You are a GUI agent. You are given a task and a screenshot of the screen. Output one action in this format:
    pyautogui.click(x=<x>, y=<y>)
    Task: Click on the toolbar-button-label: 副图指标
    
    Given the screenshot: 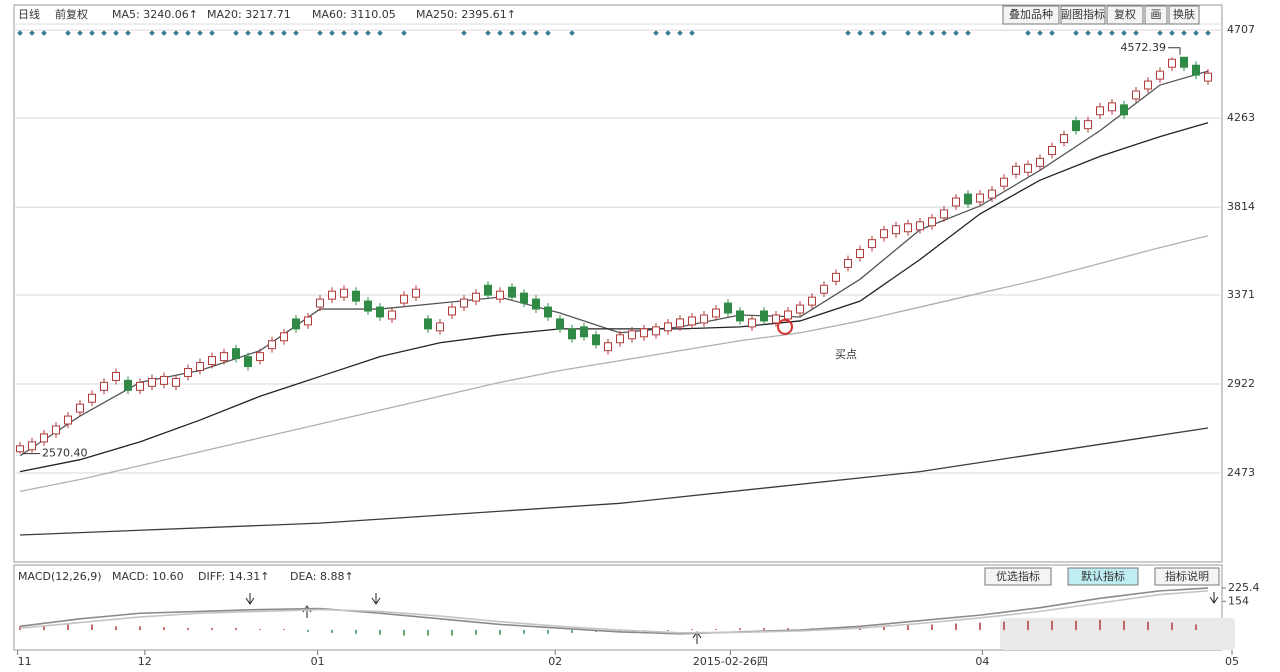 What is the action you would take?
    pyautogui.click(x=1083, y=14)
    